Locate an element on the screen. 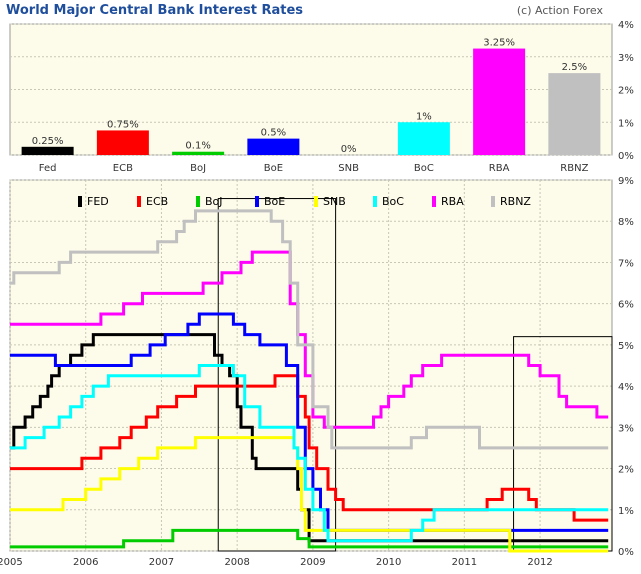 Image resolution: width=641 pixels, height=574 pixels. bar-data-label: 1% is located at coordinates (424, 116).